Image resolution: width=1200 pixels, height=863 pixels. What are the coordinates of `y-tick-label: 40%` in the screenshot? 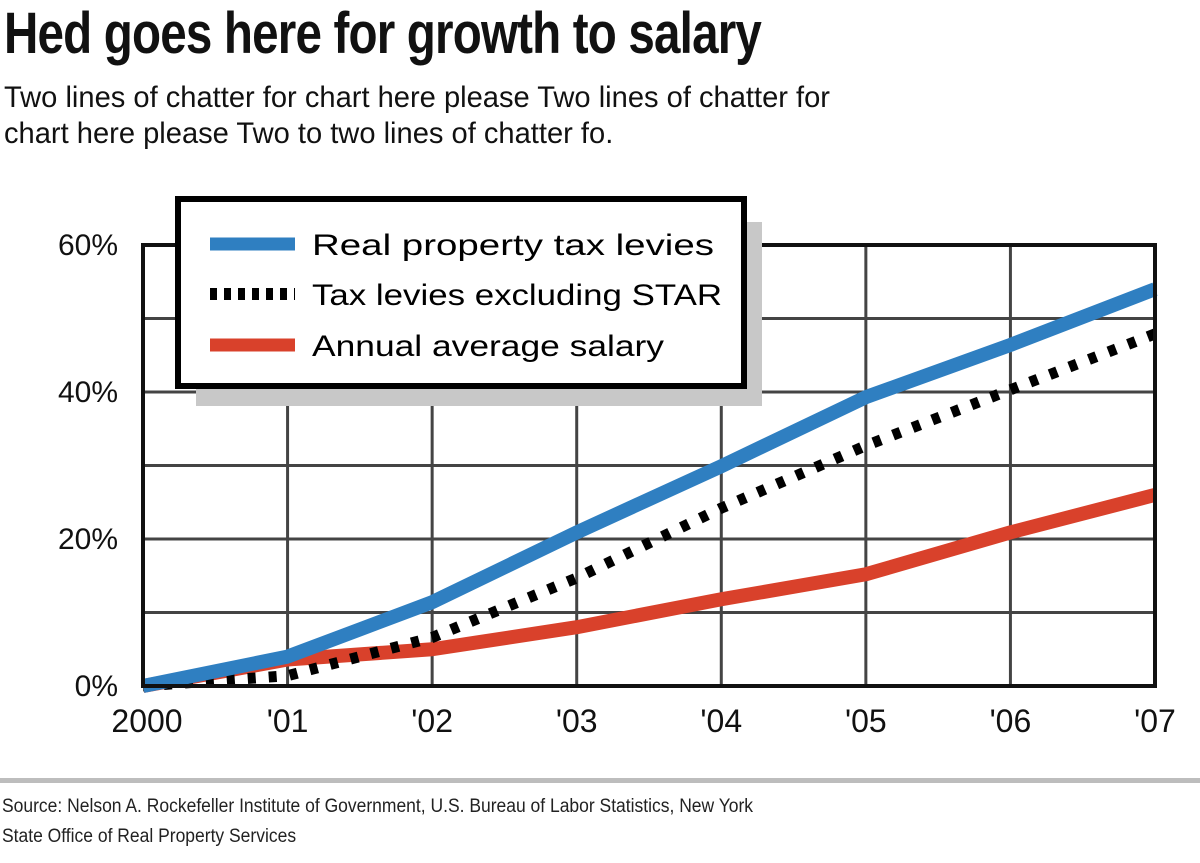 It's located at (88, 392).